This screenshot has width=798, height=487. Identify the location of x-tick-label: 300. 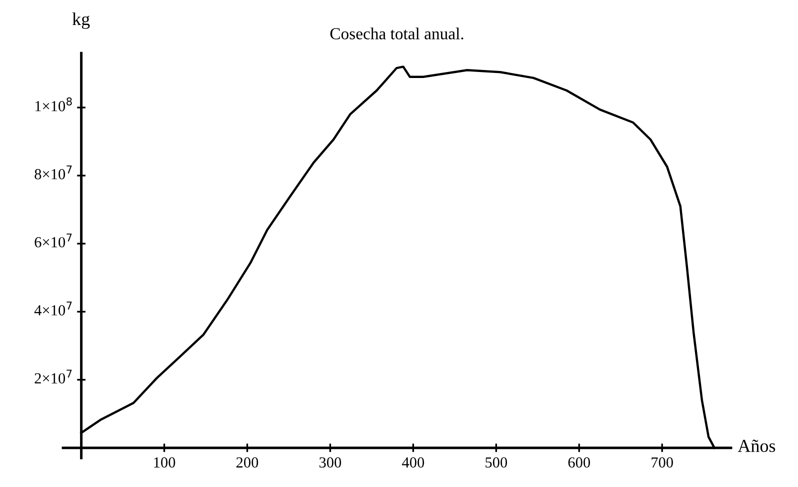
(330, 462).